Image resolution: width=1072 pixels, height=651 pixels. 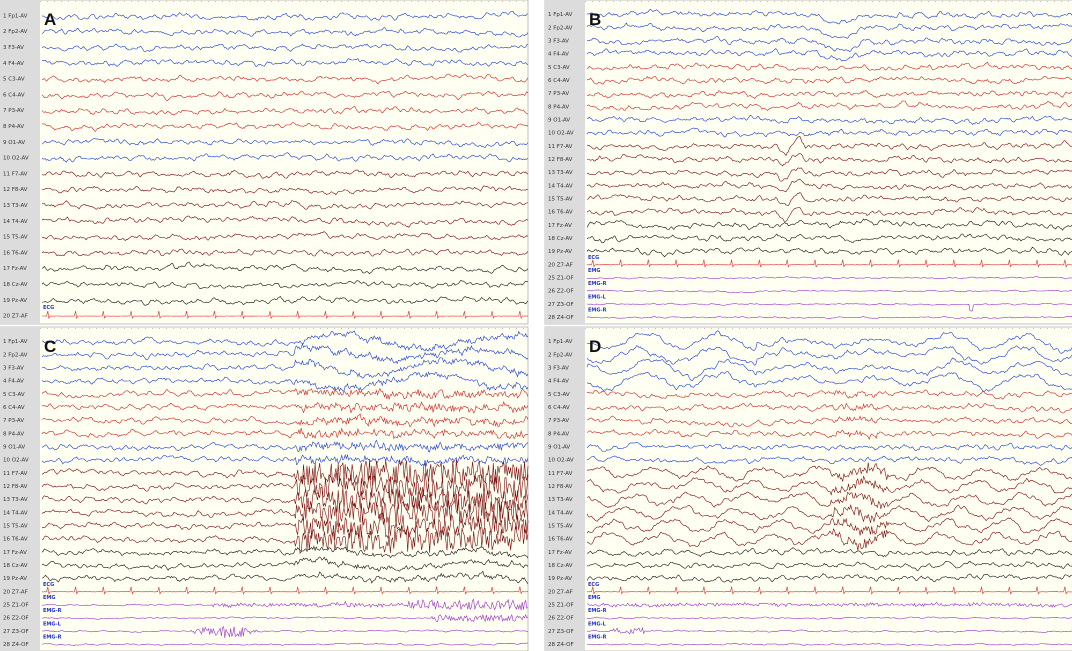 I want to click on channel-label: 3 F3-AV, so click(x=13, y=48).